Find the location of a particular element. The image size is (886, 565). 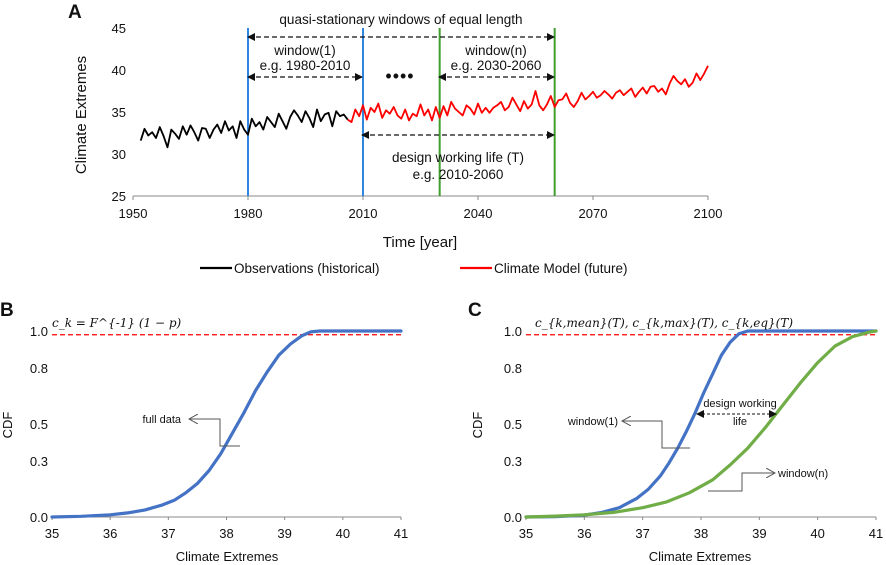

panel-a-ylabel: Climate Extremes is located at coordinates (81, 115).